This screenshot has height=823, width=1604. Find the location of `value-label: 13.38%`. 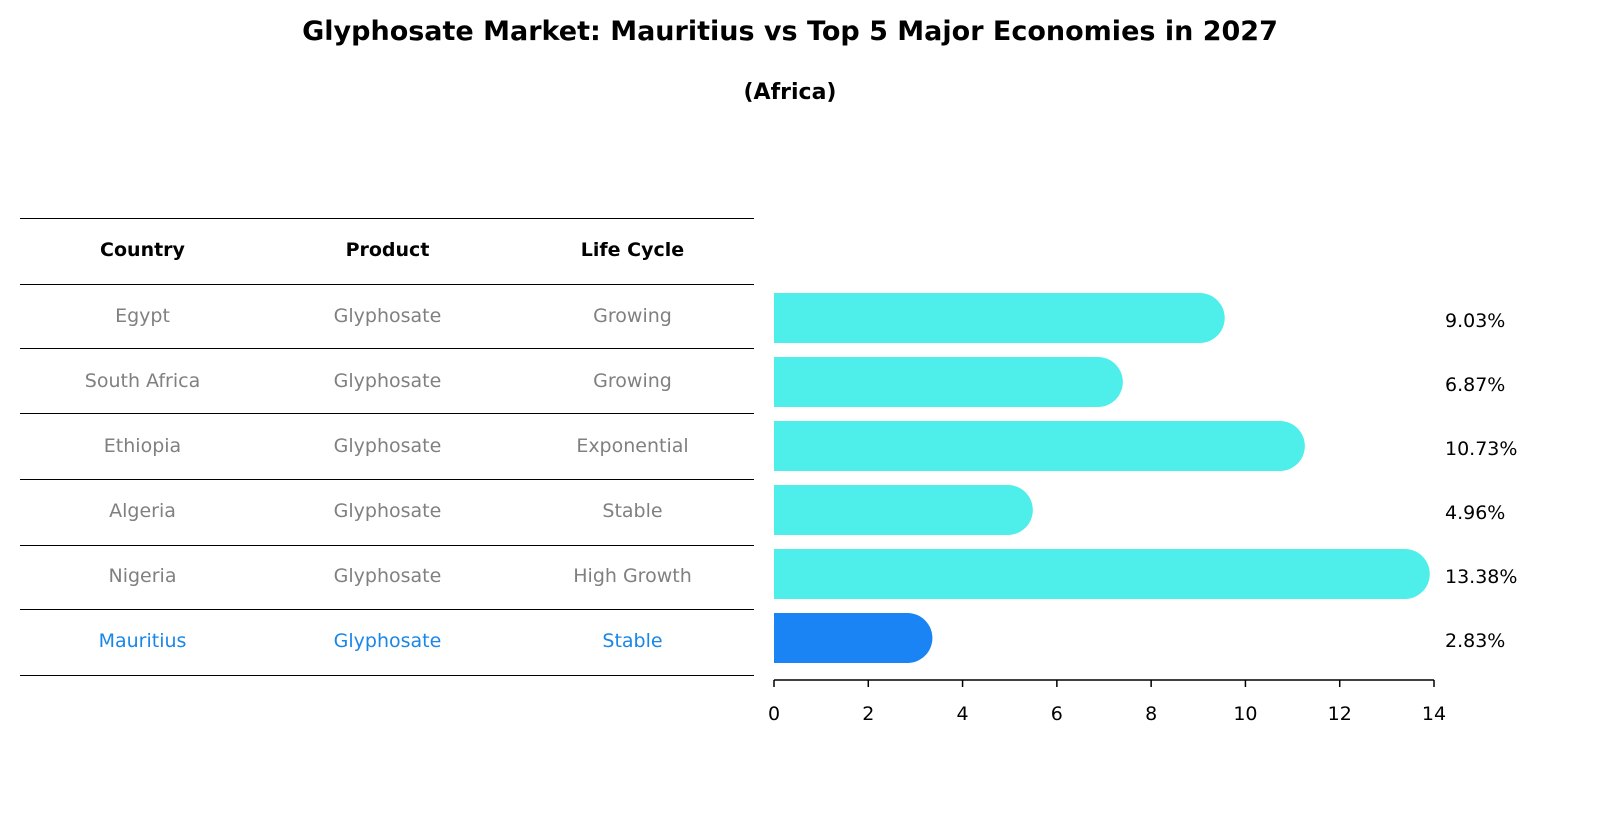

value-label: 13.38% is located at coordinates (1481, 577).